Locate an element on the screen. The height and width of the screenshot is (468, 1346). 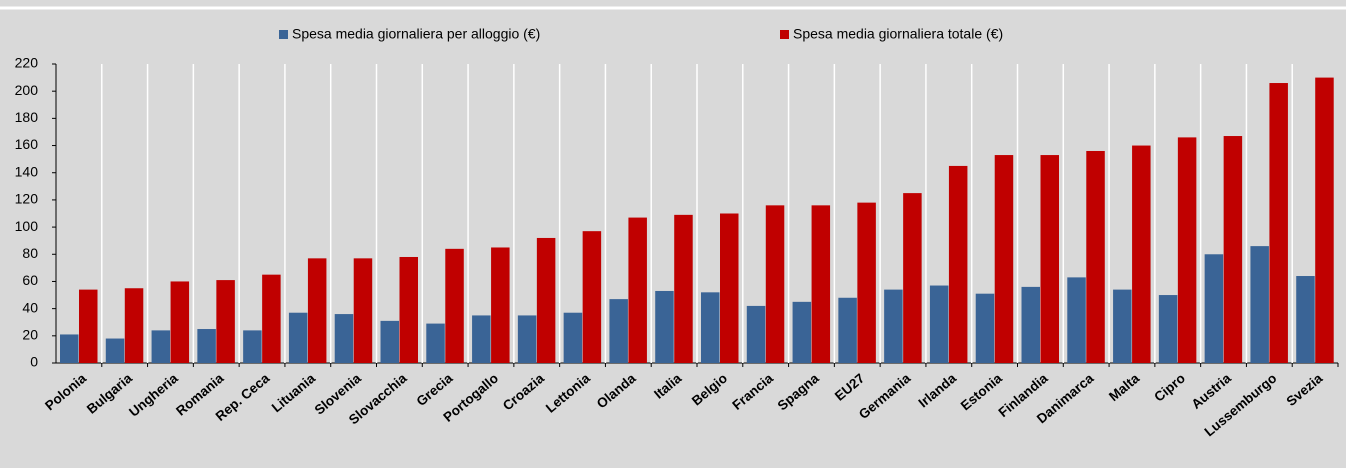
x-tick-label: Cipro is located at coordinates (1169, 388).